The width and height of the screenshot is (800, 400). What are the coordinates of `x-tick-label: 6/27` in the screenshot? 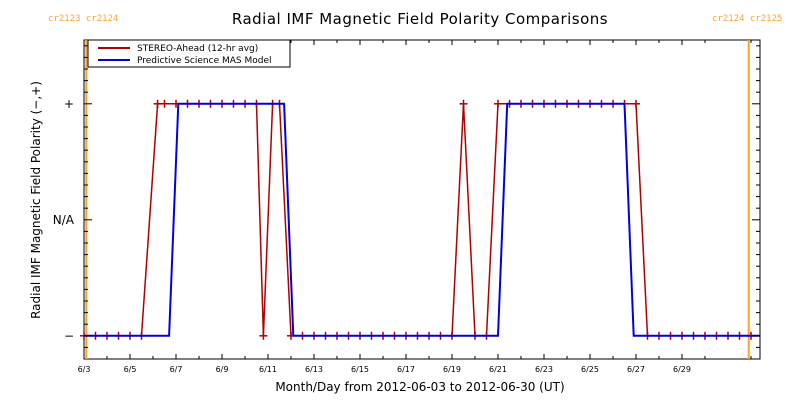 It's located at (636, 369).